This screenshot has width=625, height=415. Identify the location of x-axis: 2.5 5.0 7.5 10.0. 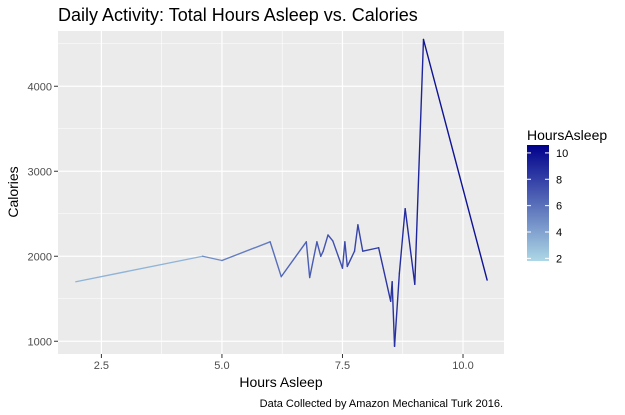
(284, 363).